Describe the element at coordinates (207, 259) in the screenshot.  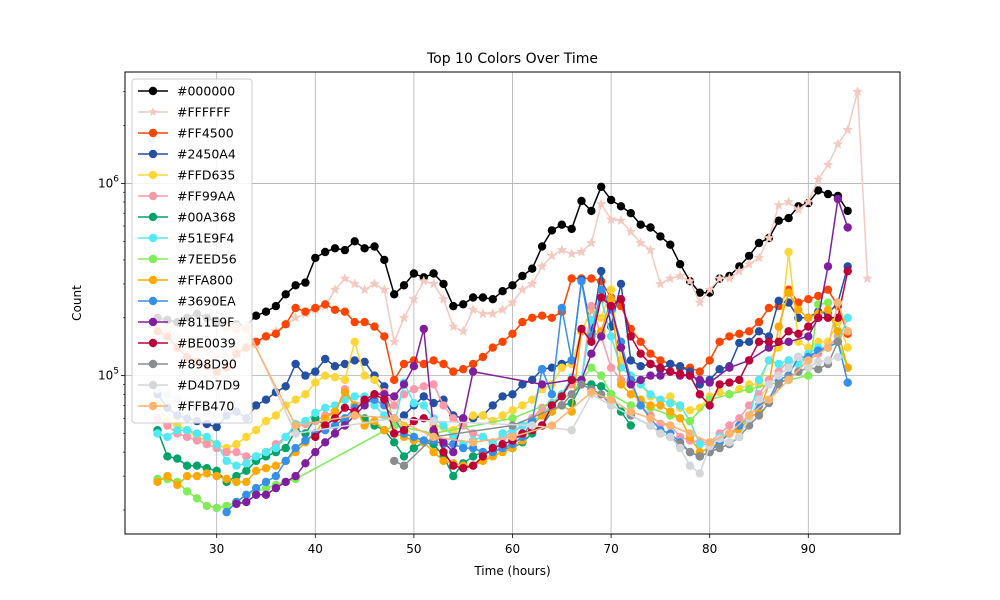
I see `legend-label: #7EED56` at that location.